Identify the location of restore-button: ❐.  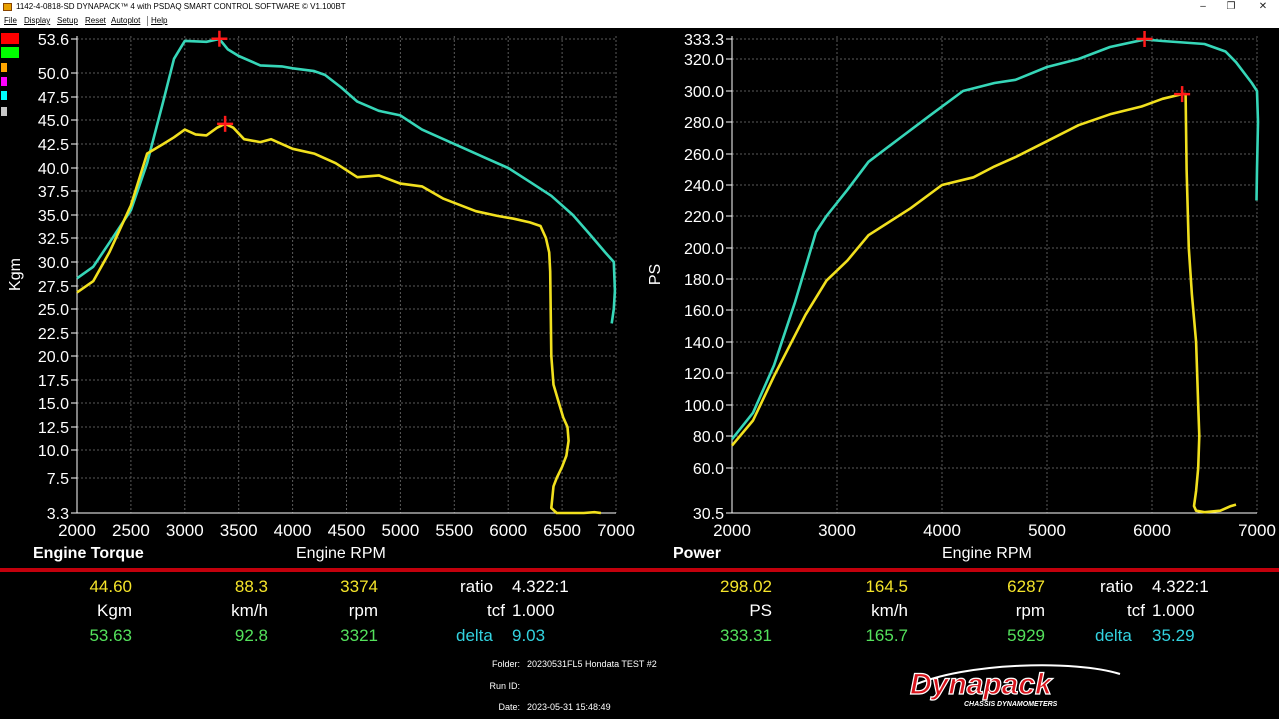
(1231, 6).